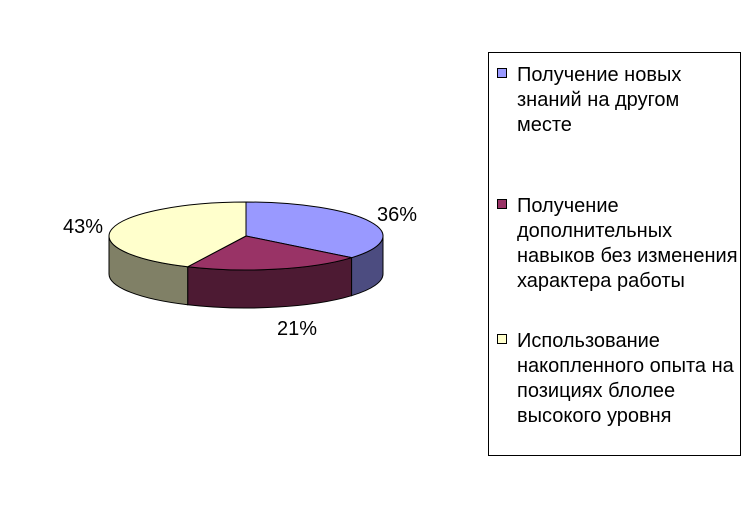  What do you see at coordinates (83, 227) in the screenshot?
I see `slice-data-label: 43%` at bounding box center [83, 227].